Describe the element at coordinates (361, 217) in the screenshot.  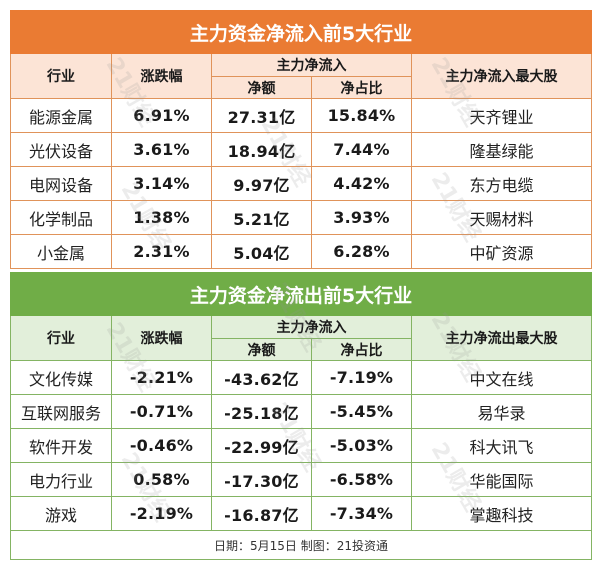
I see `net-ratio-cell: 3.93%` at that location.